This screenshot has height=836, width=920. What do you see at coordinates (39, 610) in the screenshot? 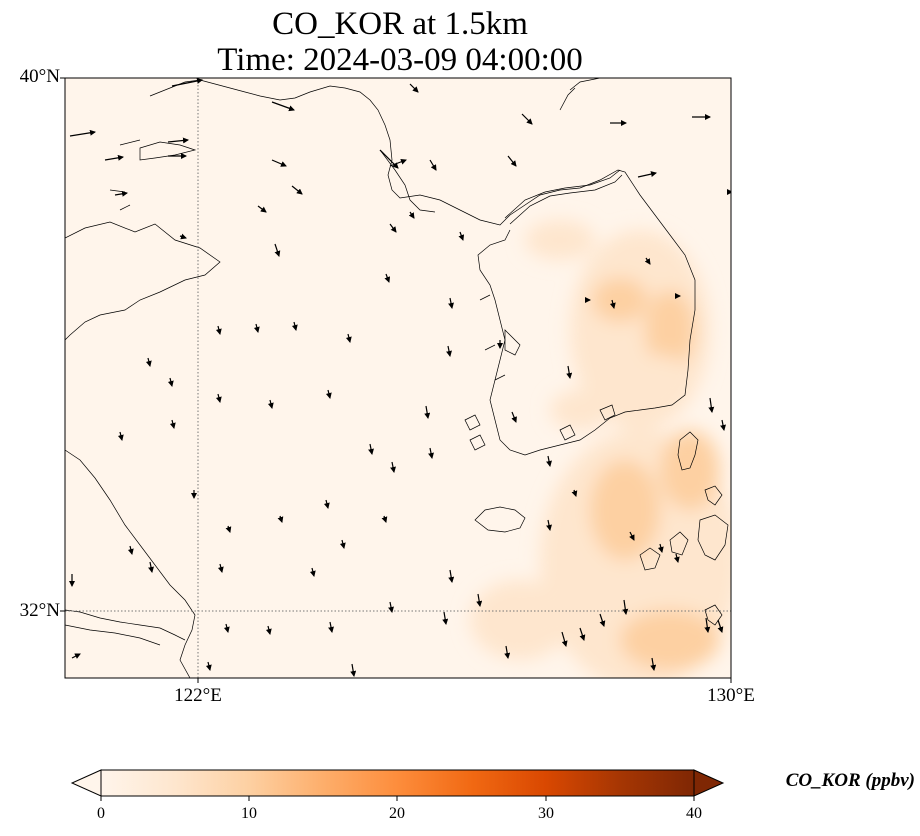
I see `lat-label-32n: 32°N` at bounding box center [39, 610].